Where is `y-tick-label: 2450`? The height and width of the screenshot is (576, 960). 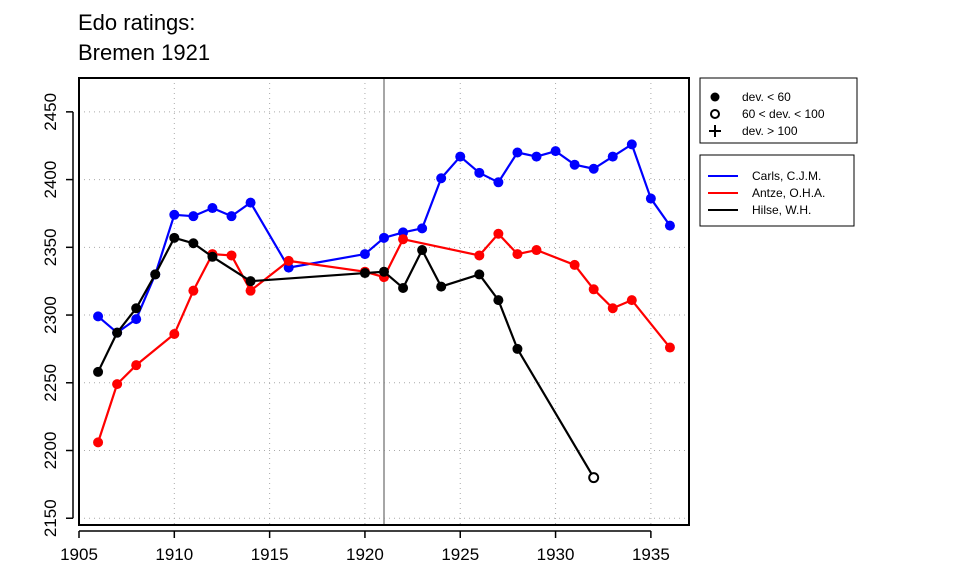
y-tick-label: 2450 is located at coordinates (50, 112).